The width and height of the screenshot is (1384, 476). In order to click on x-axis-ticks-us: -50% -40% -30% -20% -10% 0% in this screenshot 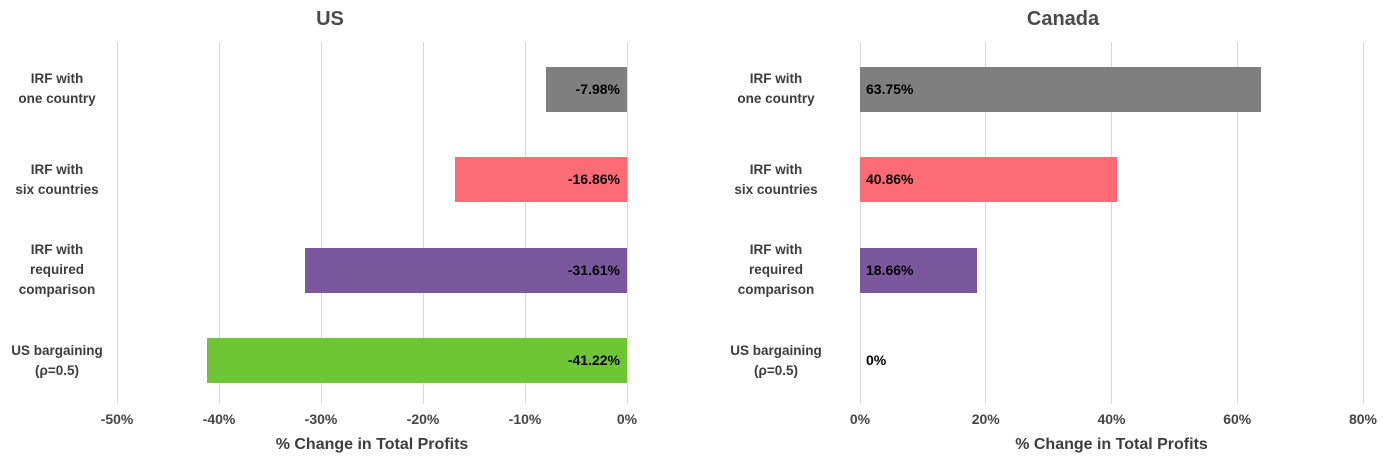, I will do `click(369, 421)`.